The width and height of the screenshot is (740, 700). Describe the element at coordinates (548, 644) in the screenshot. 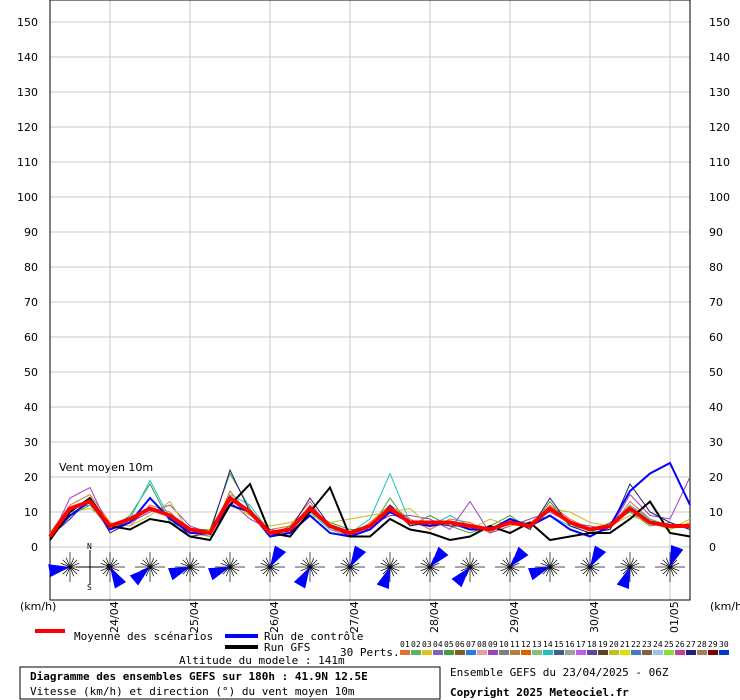

I see `perturbation-label: 14` at that location.